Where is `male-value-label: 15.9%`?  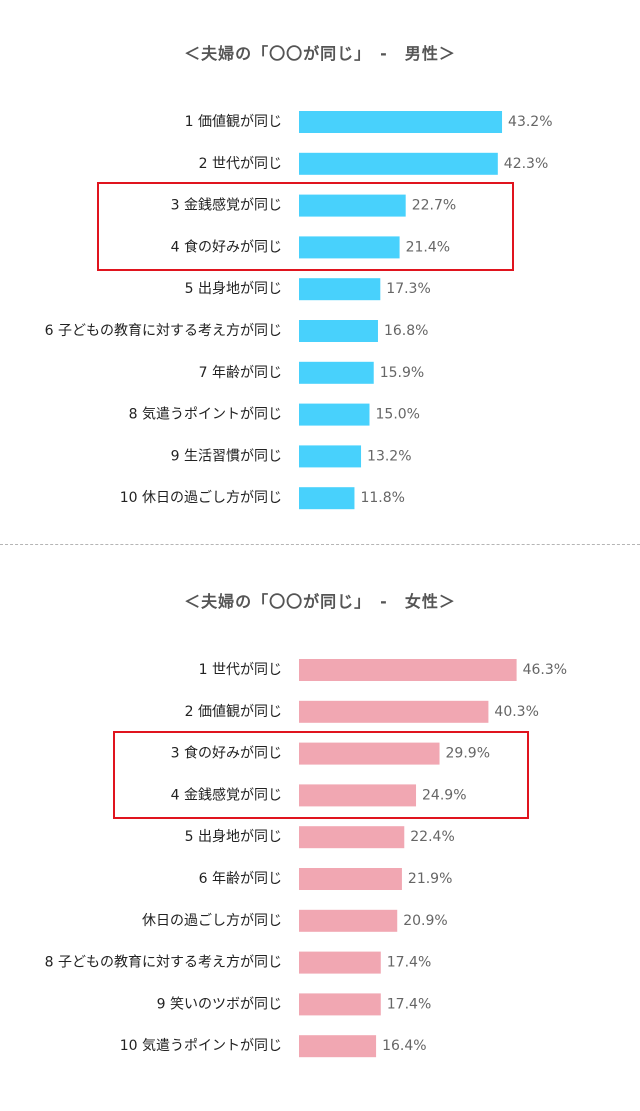
male-value-label: 15.9% is located at coordinates (402, 373).